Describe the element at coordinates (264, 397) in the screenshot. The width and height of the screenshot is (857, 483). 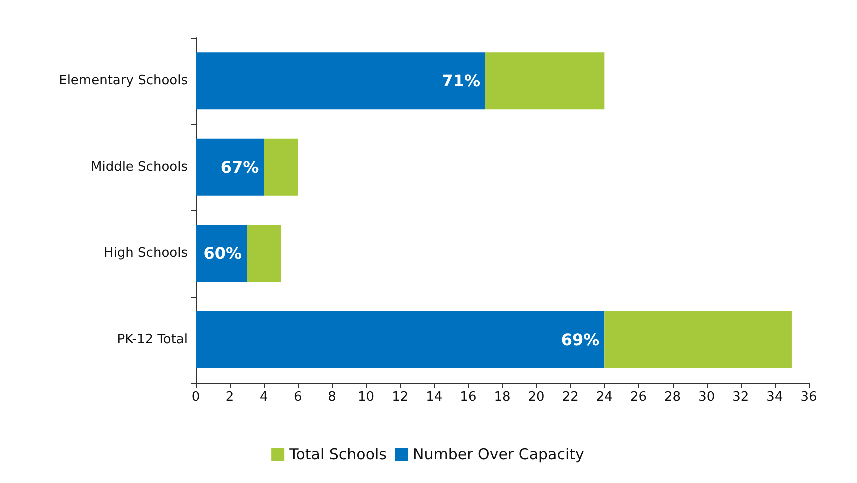
I see `x-tick-label: 4` at that location.